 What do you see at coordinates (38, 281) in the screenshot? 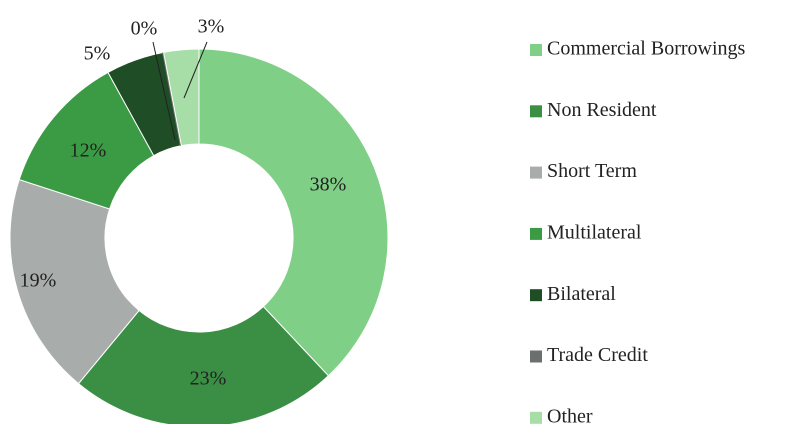
I see `data-label: 19%` at bounding box center [38, 281].